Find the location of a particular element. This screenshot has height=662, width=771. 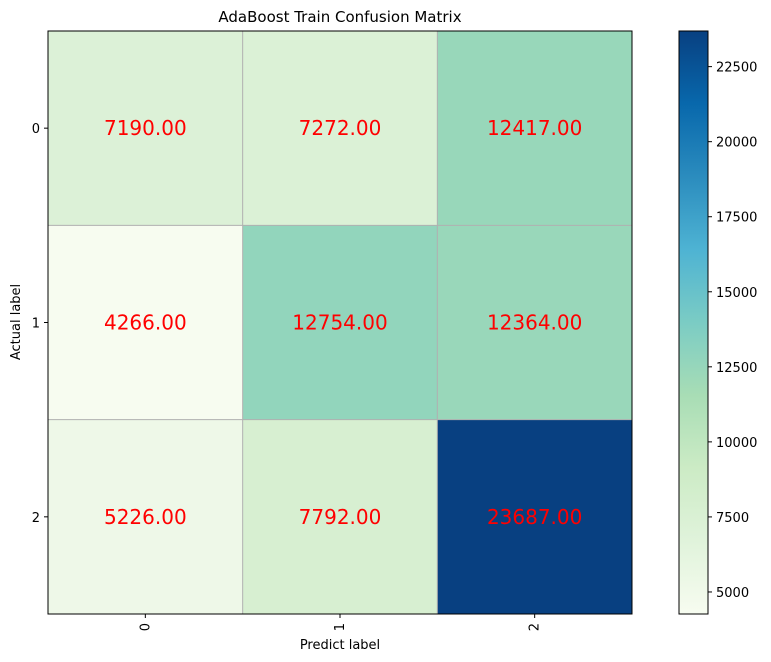

cell-value-label: 7272.00 is located at coordinates (340, 128).